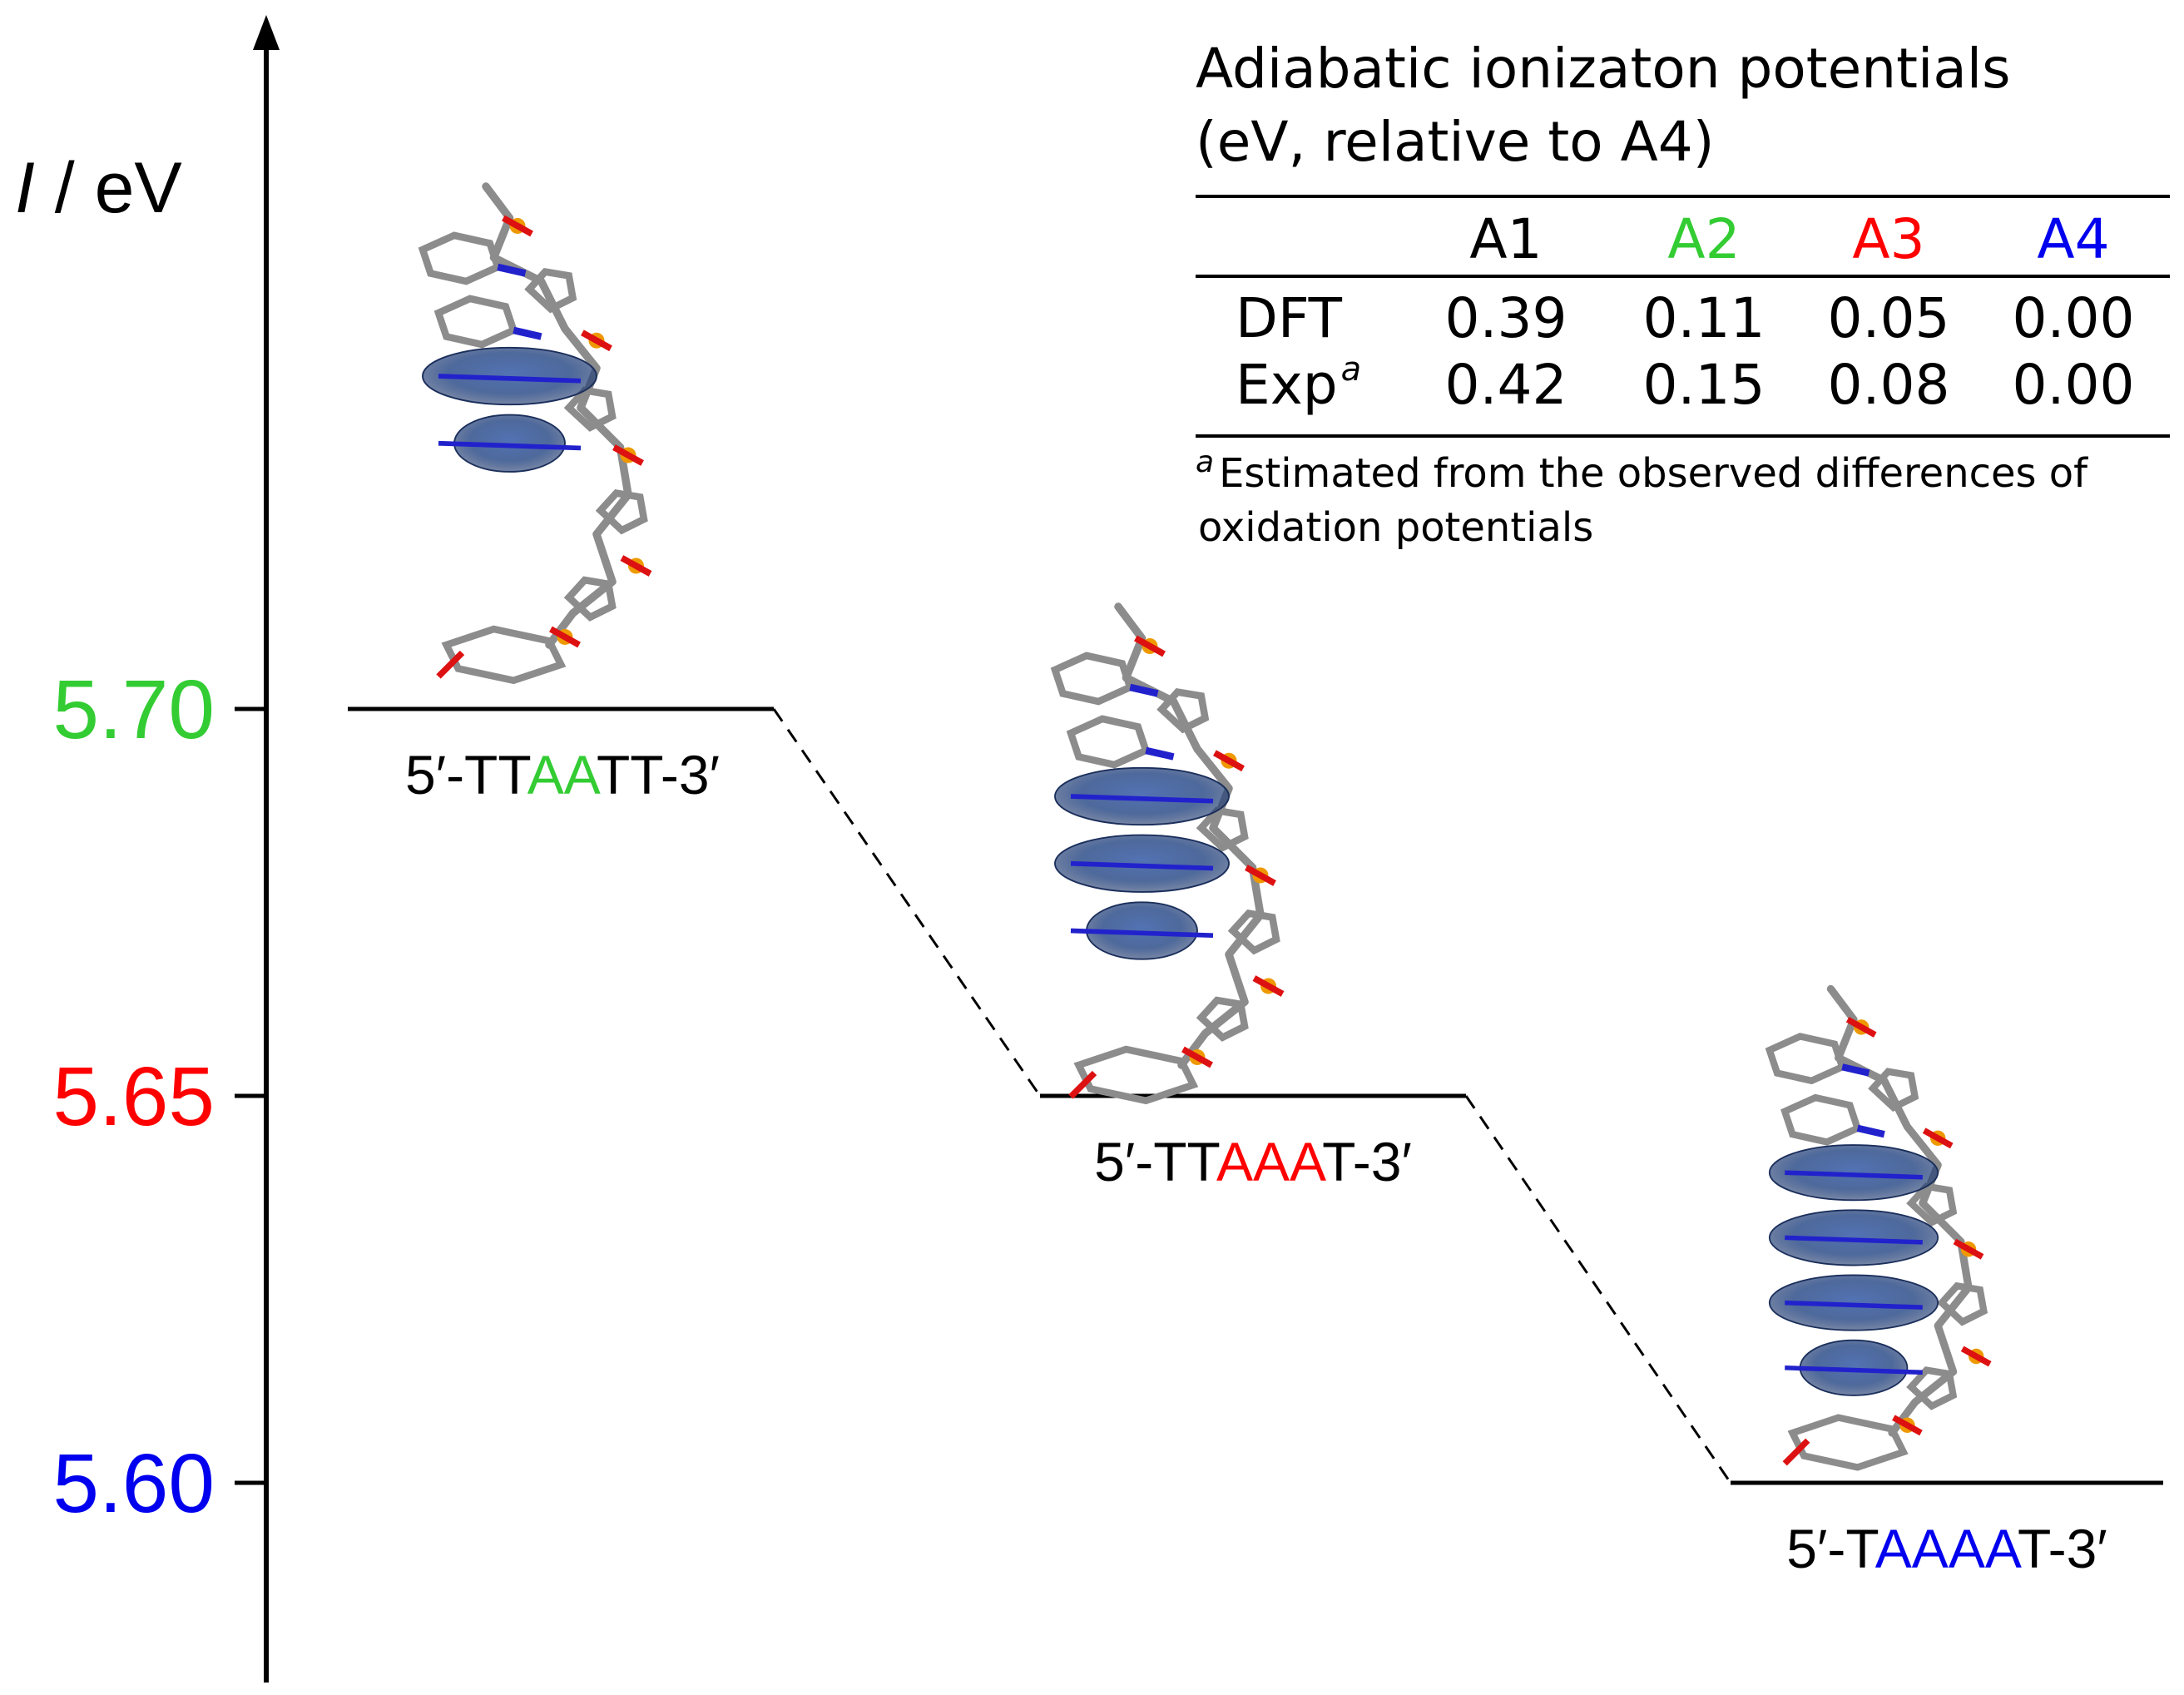 The width and height of the screenshot is (2184, 1695). I want to click on table-cell: 0.15, so click(1704, 385).